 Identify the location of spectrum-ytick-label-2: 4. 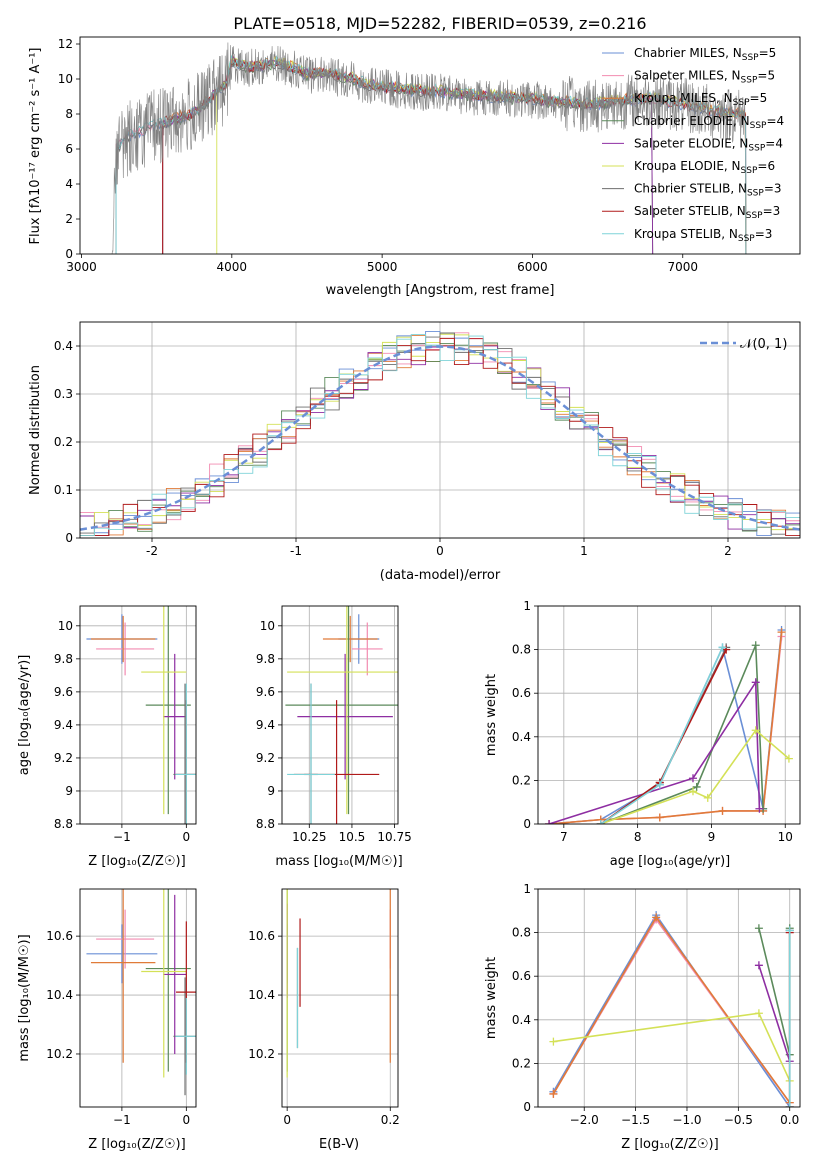
(69, 184).